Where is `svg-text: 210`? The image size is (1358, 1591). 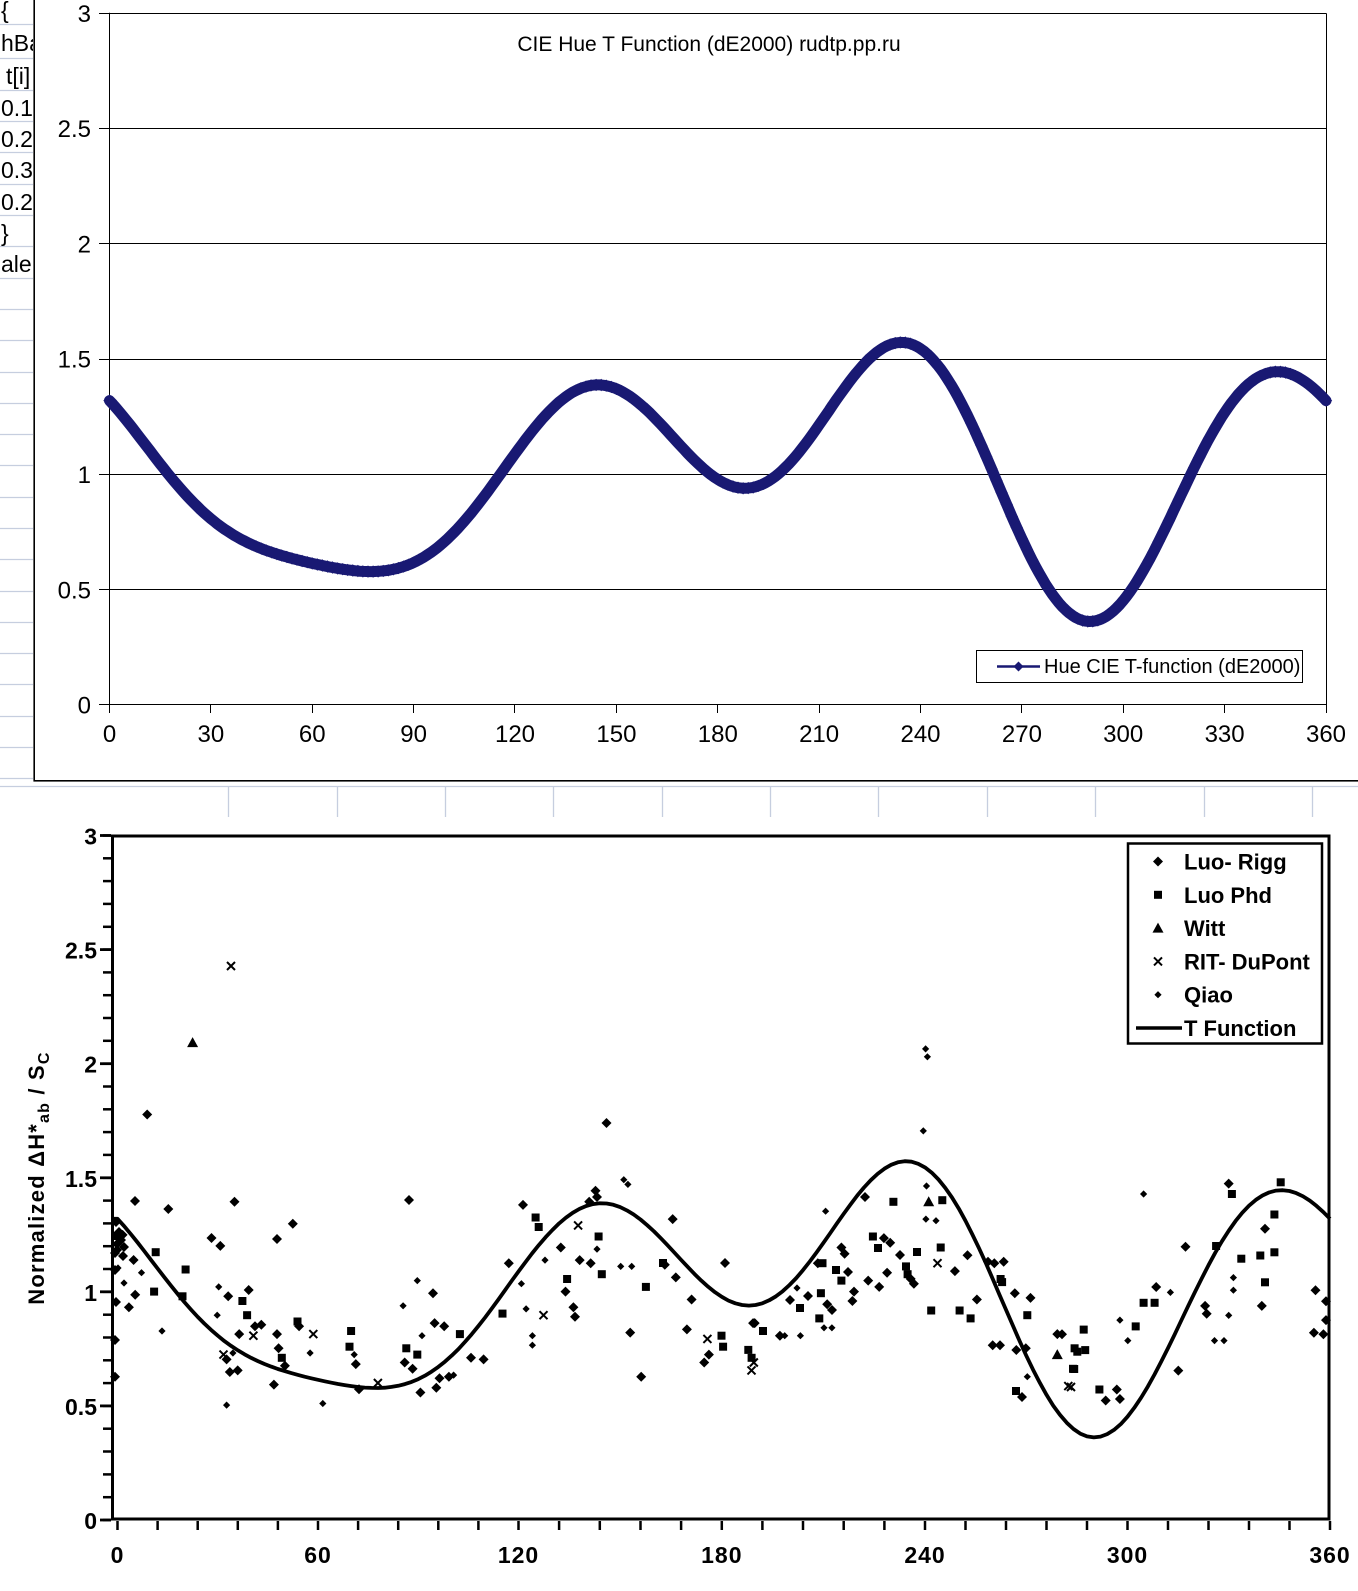
svg-text: 210 is located at coordinates (819, 734).